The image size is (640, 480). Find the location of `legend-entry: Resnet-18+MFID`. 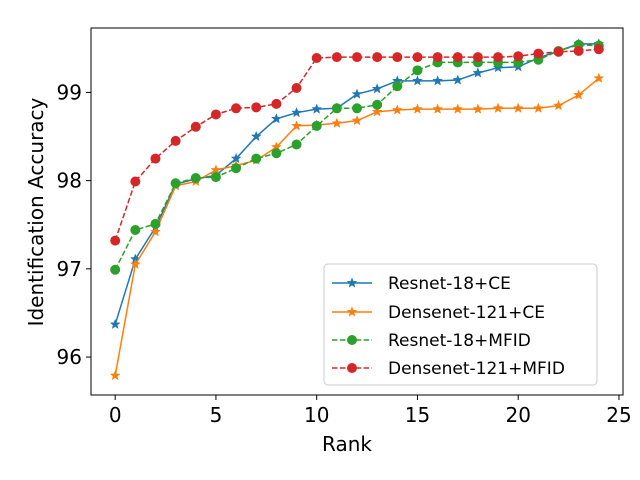

legend-entry: Resnet-18+MFID is located at coordinates (431, 341).